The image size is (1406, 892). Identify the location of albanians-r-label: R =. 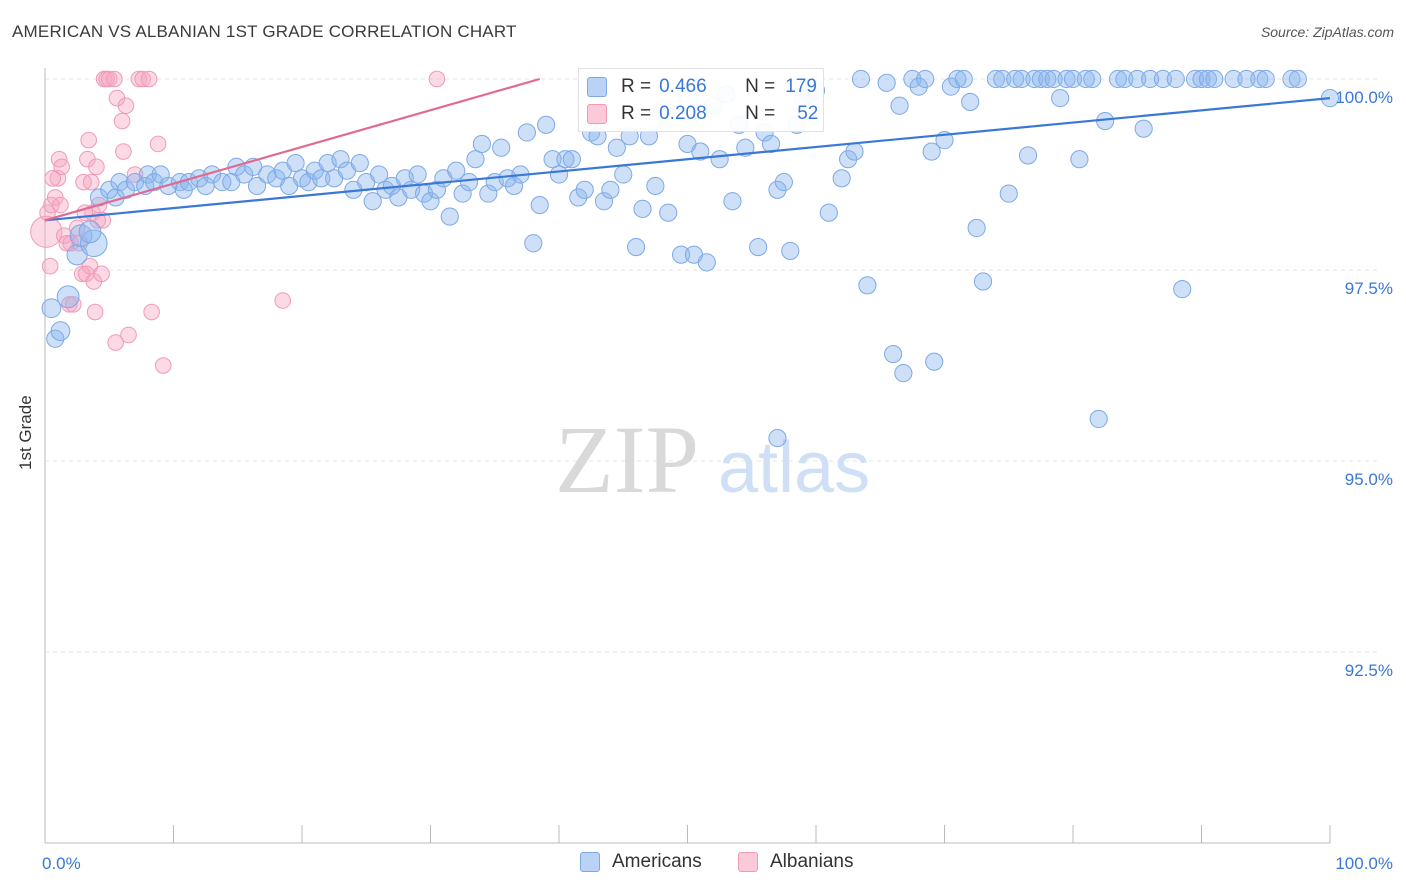
(636, 113).